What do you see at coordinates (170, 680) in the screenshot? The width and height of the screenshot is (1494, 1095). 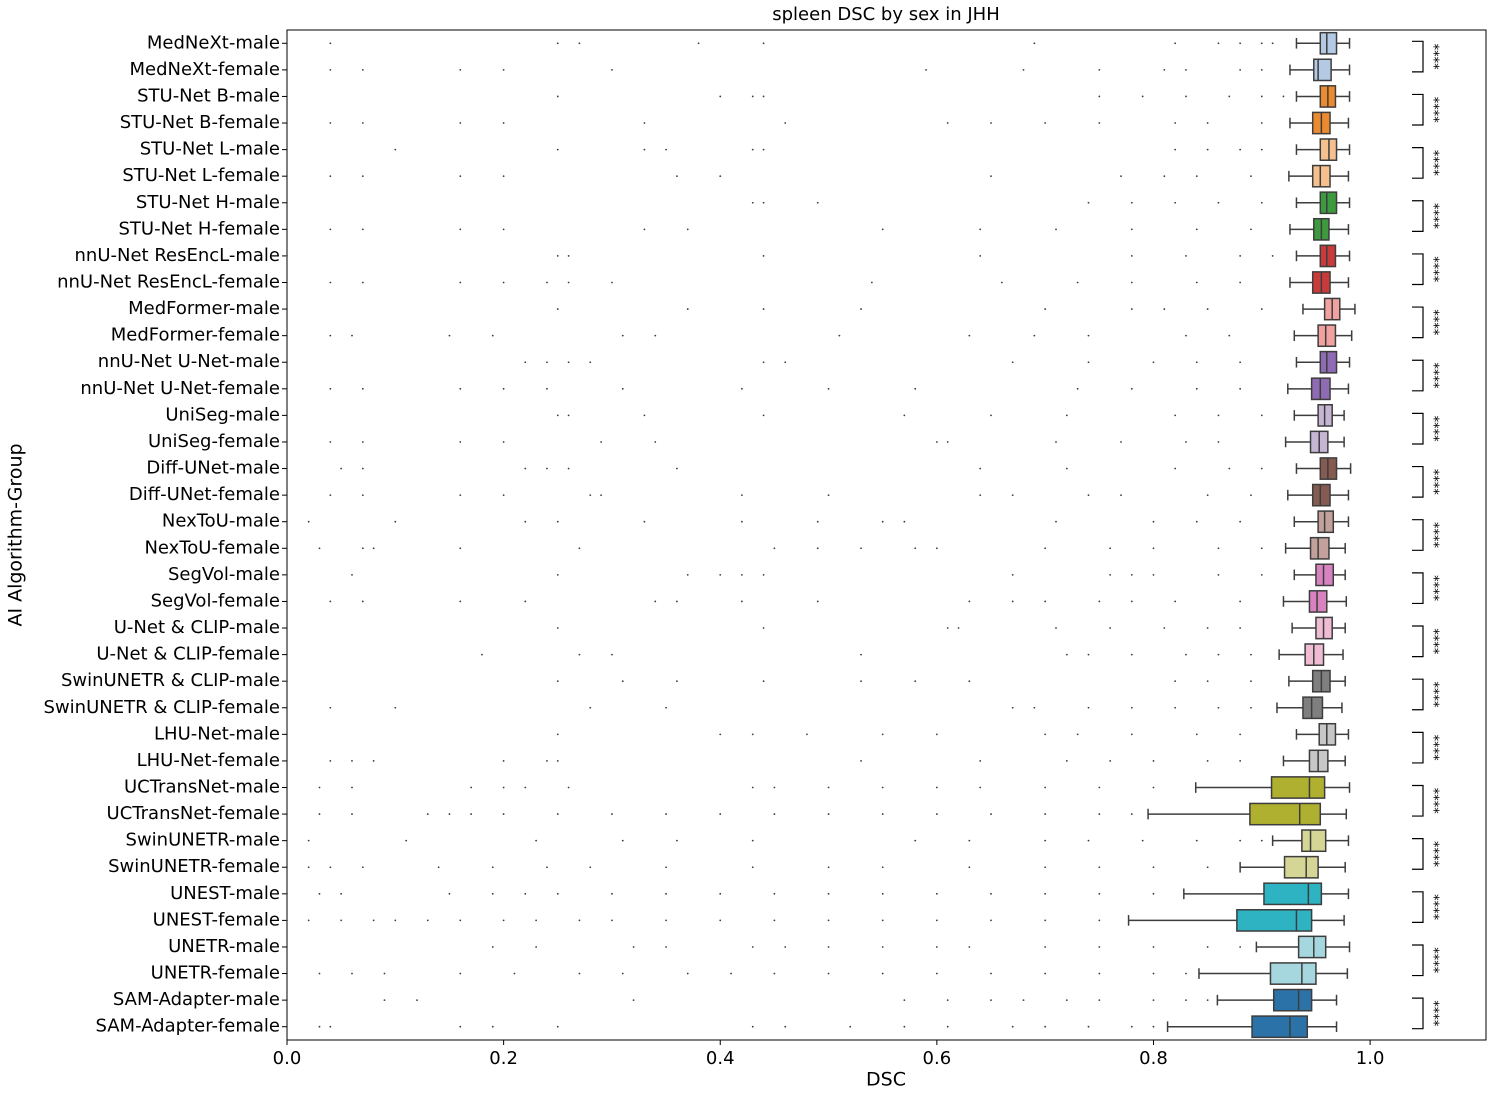 I see `y-tick-label: SwinUNETR & CLIP-male` at bounding box center [170, 680].